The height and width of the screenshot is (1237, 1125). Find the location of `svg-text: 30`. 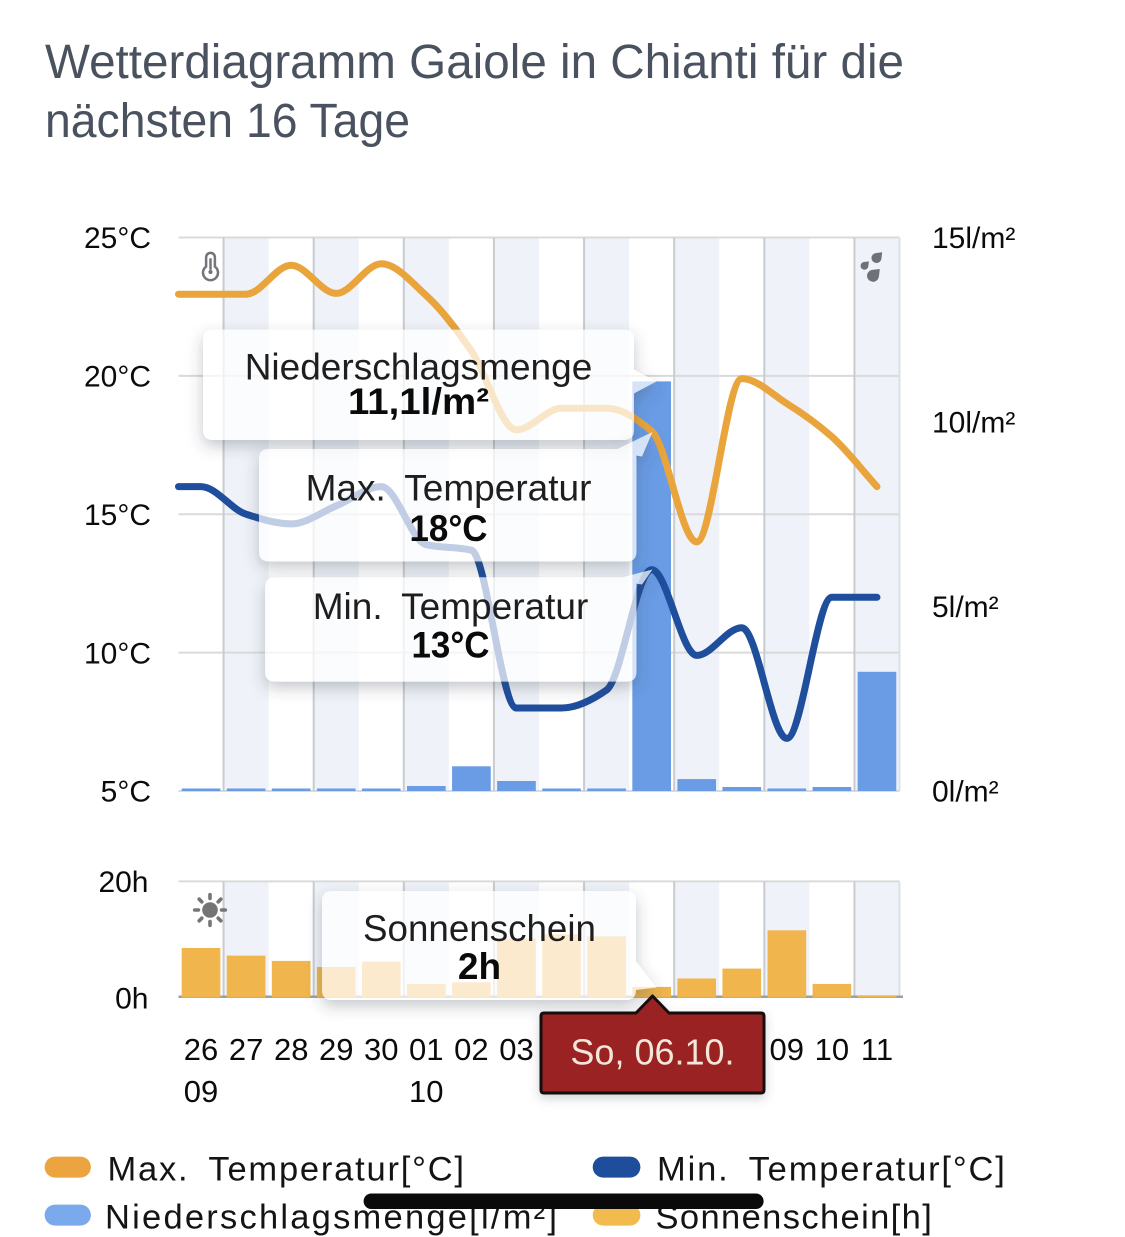

svg-text: 30 is located at coordinates (381, 1049).